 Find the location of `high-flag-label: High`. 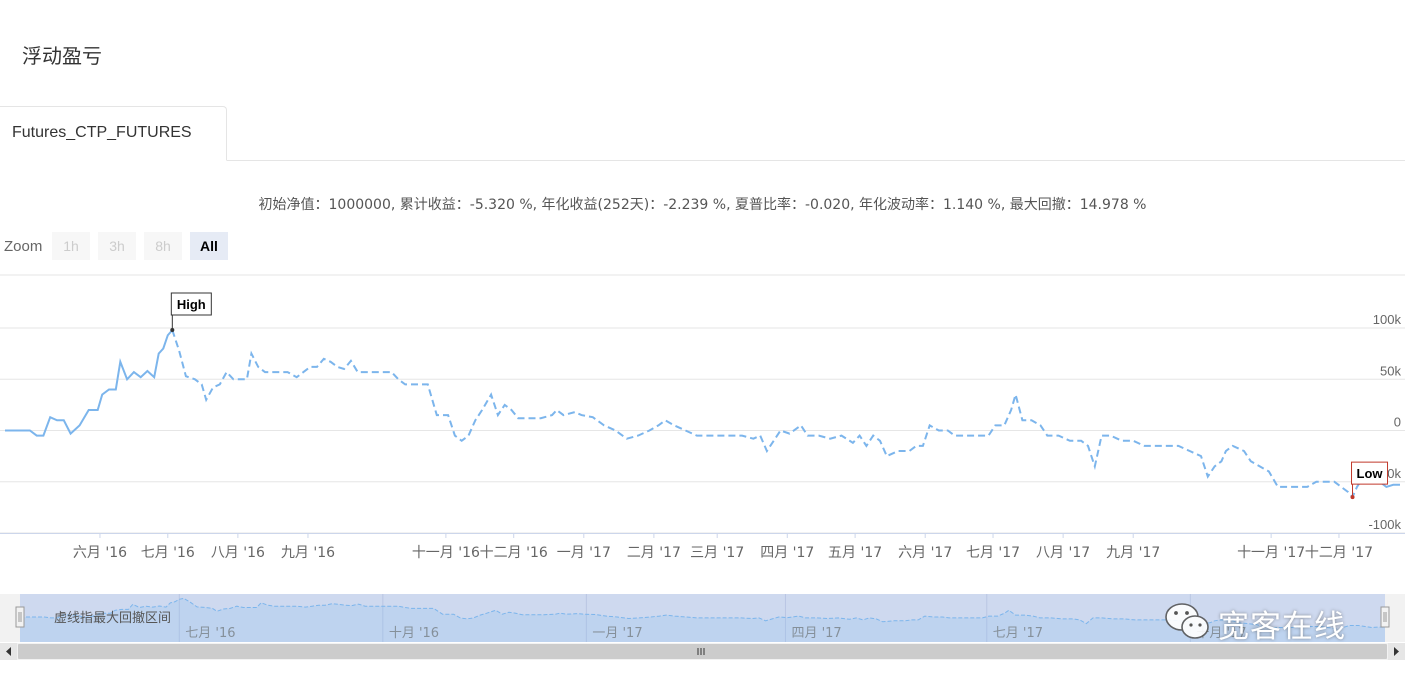

high-flag-label: High is located at coordinates (191, 304).